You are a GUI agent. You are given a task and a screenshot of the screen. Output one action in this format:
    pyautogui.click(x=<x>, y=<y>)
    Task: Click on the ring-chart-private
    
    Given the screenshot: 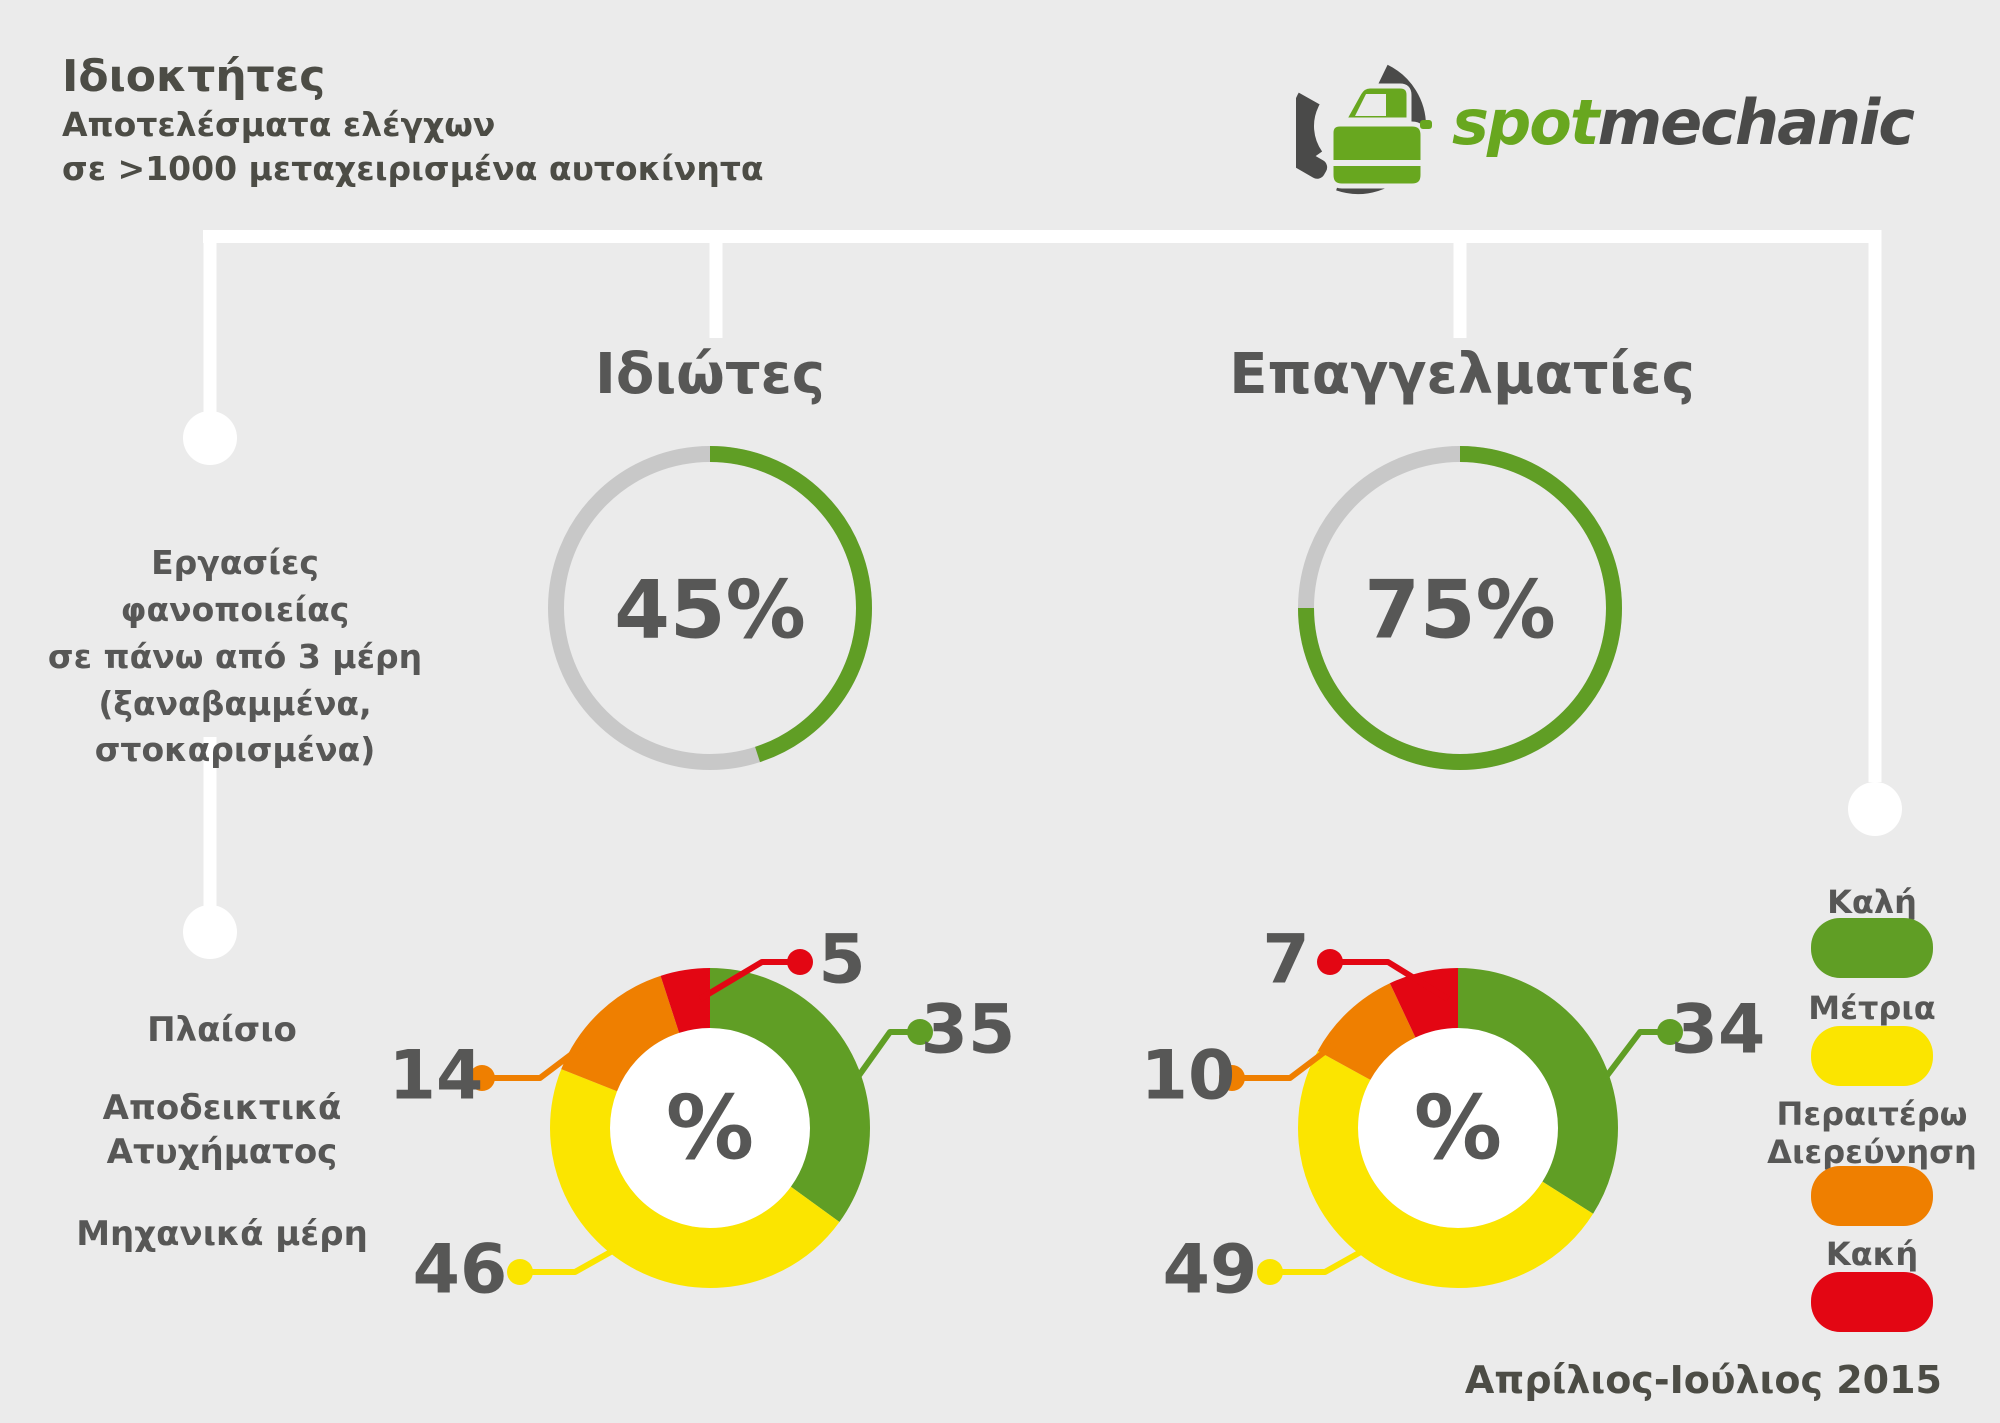 What is the action you would take?
    pyautogui.click(x=710, y=608)
    